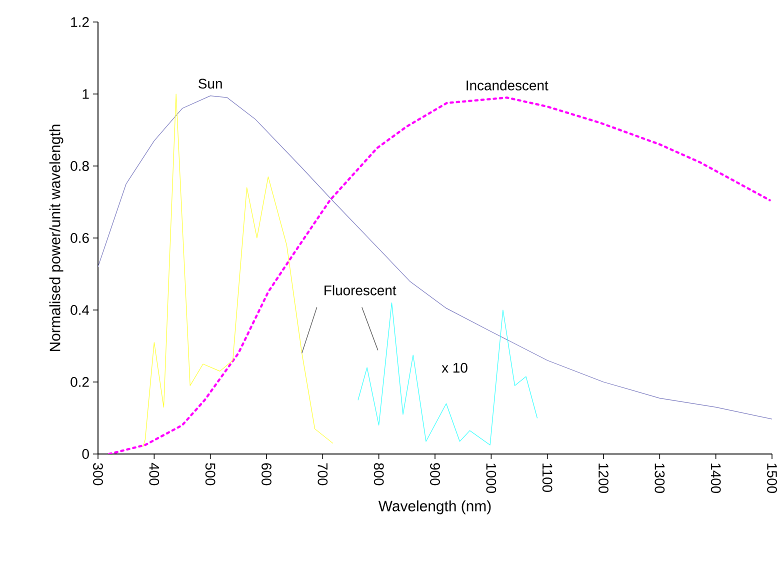  I want to click on y-tick-label: 0.6, so click(79, 238).